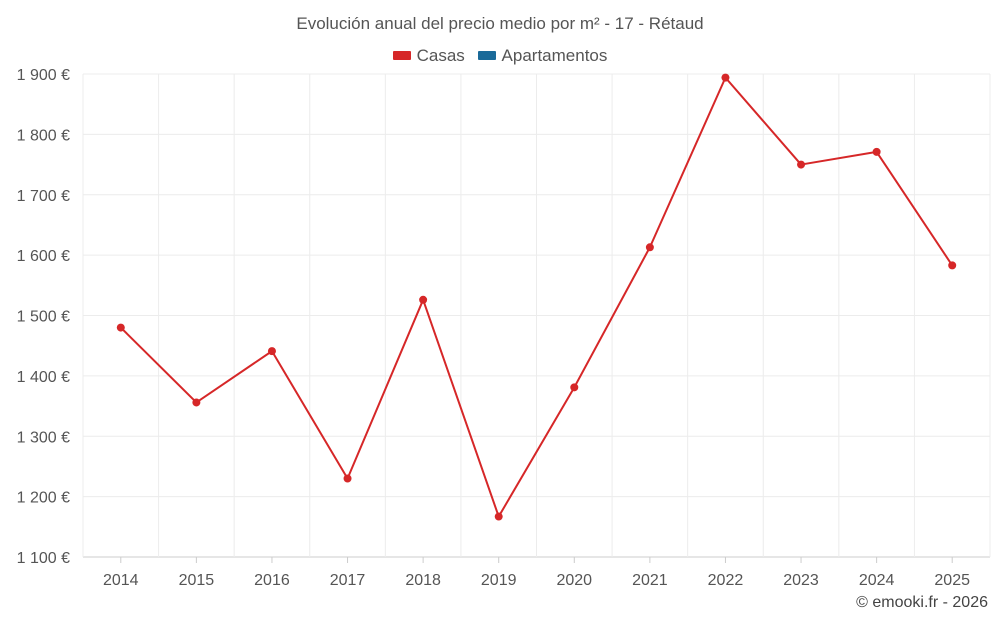  What do you see at coordinates (43, 377) in the screenshot?
I see `y-tick-label: 1 400 €` at bounding box center [43, 377].